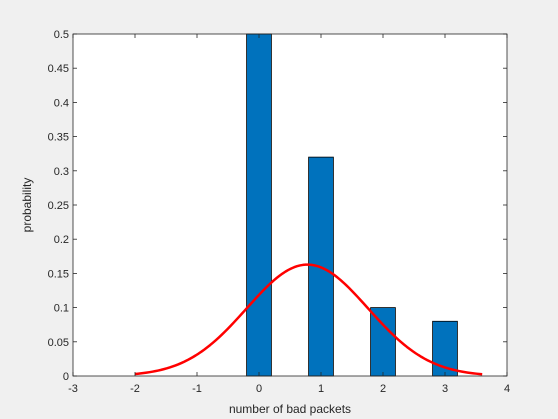 The height and width of the screenshot is (419, 558). Describe the element at coordinates (445, 389) in the screenshot. I see `x-tick-label: 3` at that location.